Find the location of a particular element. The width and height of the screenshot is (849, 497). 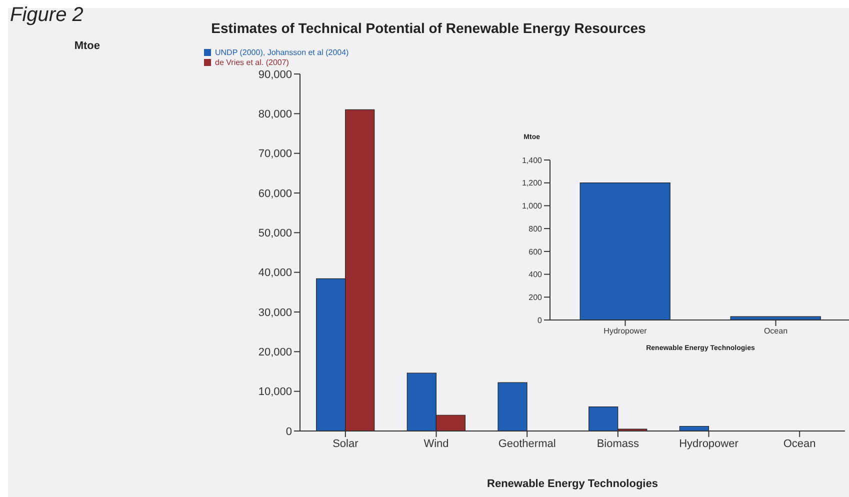

y-tick-label: 80,000 is located at coordinates (275, 114).